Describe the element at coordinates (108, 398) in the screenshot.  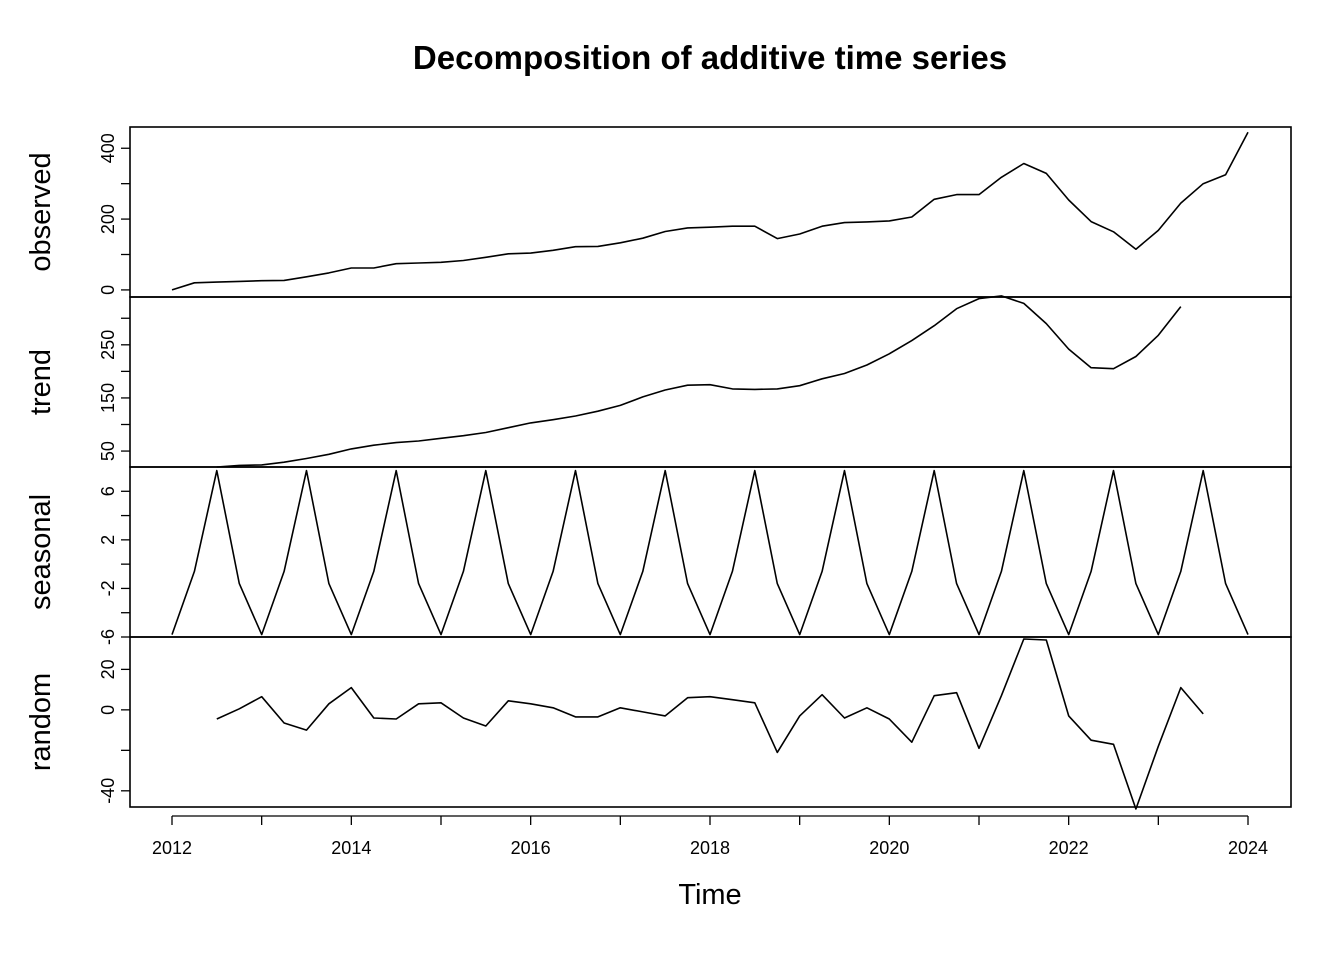
I see `y-tick-label-trend-2: 150` at that location.